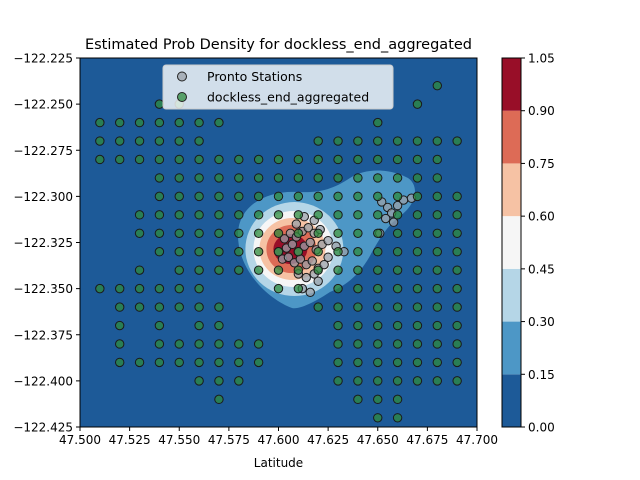  I want to click on x-tick-label: 47.550, so click(179, 440).